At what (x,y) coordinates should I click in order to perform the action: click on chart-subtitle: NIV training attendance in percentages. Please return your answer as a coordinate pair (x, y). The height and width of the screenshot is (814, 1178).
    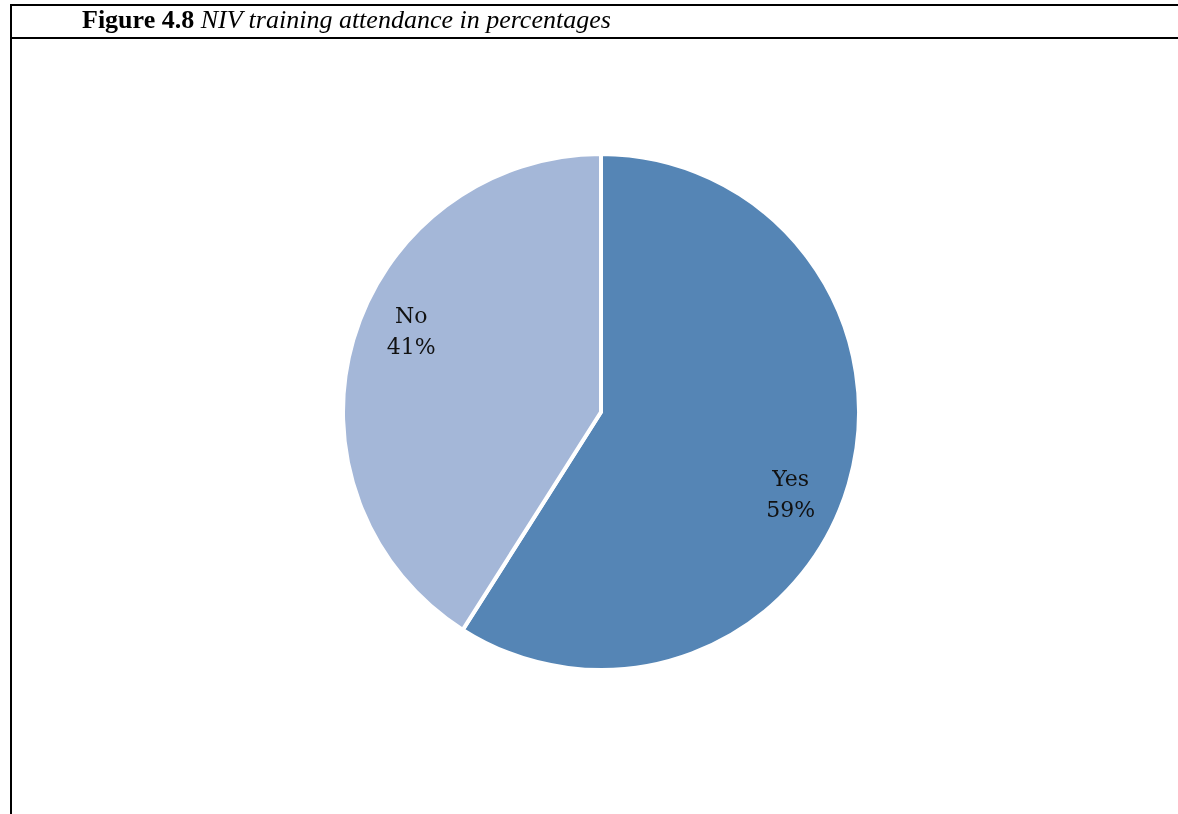
    Looking at the image, I should click on (405, 19).